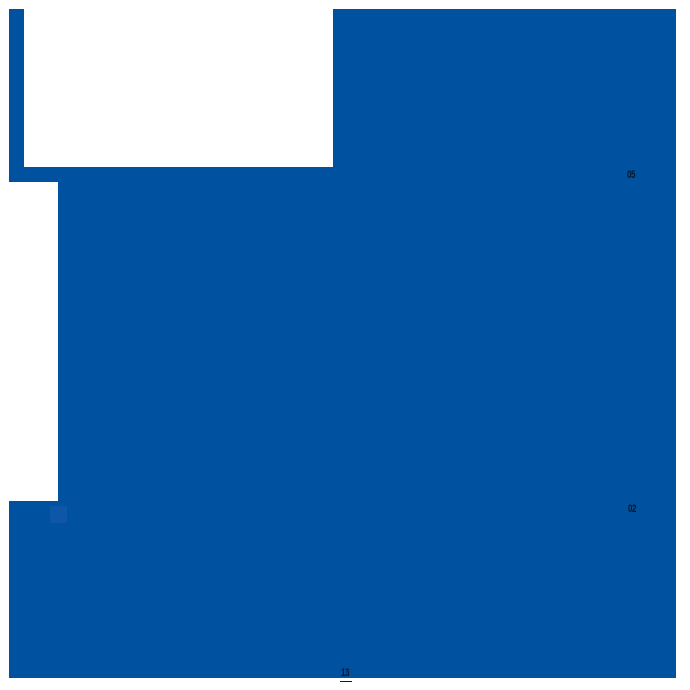  What do you see at coordinates (178, 88) in the screenshot?
I see `header-cutout` at bounding box center [178, 88].